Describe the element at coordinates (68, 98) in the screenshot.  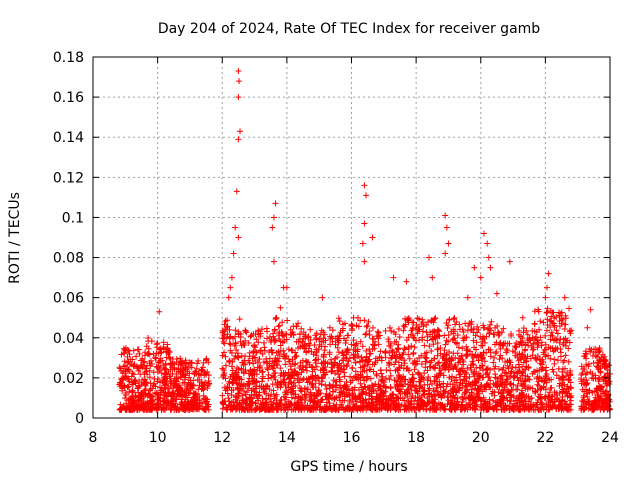
I see `y-tick-label: 0.16` at that location.